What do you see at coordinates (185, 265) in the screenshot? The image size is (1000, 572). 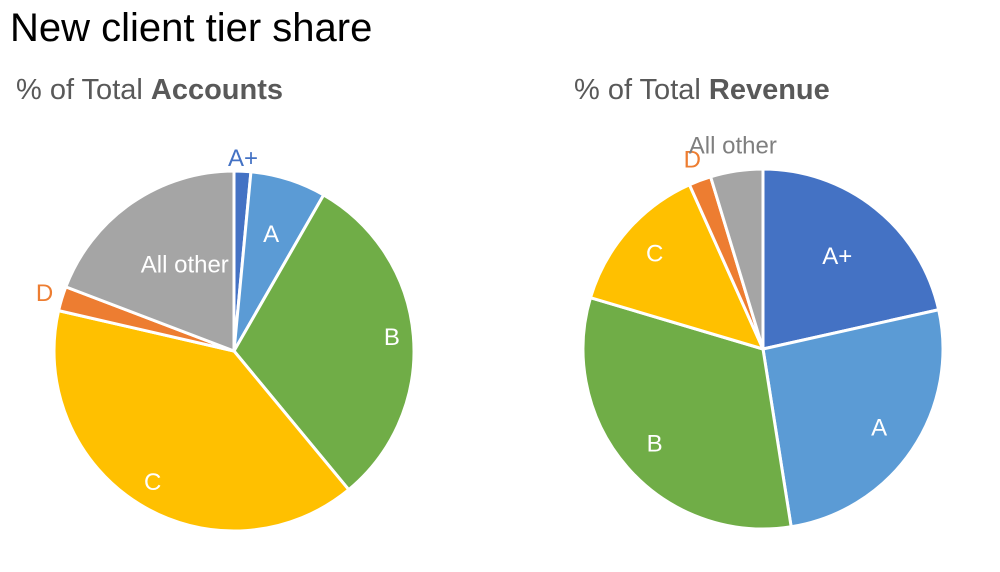 I see `accounts-label-all-other: All other` at bounding box center [185, 265].